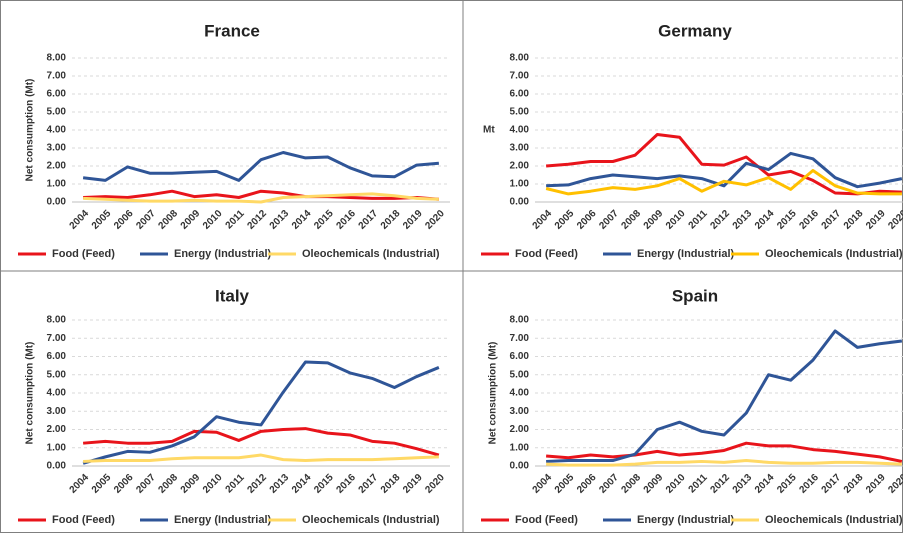  What do you see at coordinates (489, 130) in the screenshot?
I see `y-axis-label: Mt` at bounding box center [489, 130].